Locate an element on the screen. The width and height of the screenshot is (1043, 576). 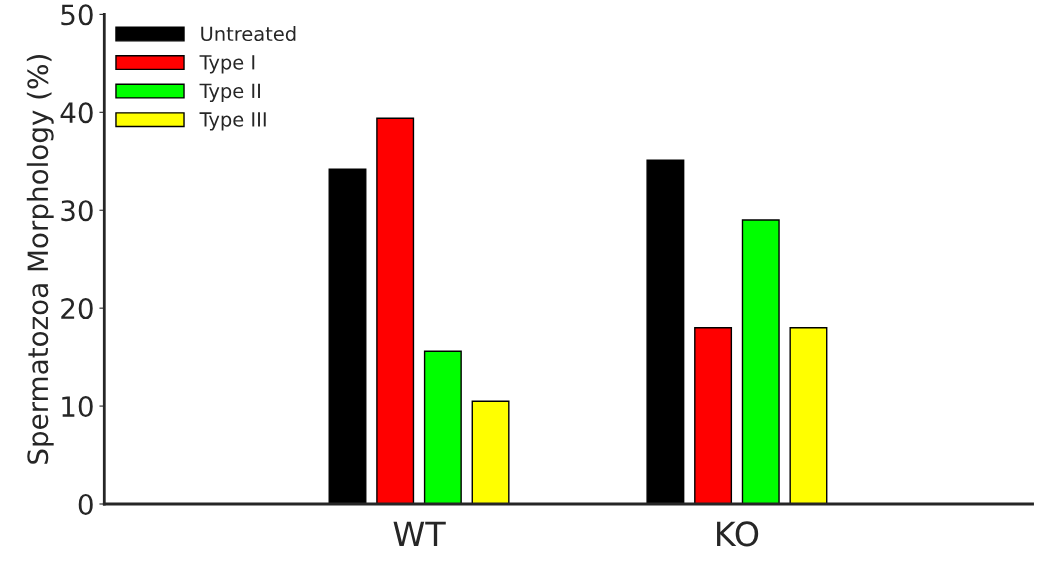
legend-label: Type I is located at coordinates (227, 64).